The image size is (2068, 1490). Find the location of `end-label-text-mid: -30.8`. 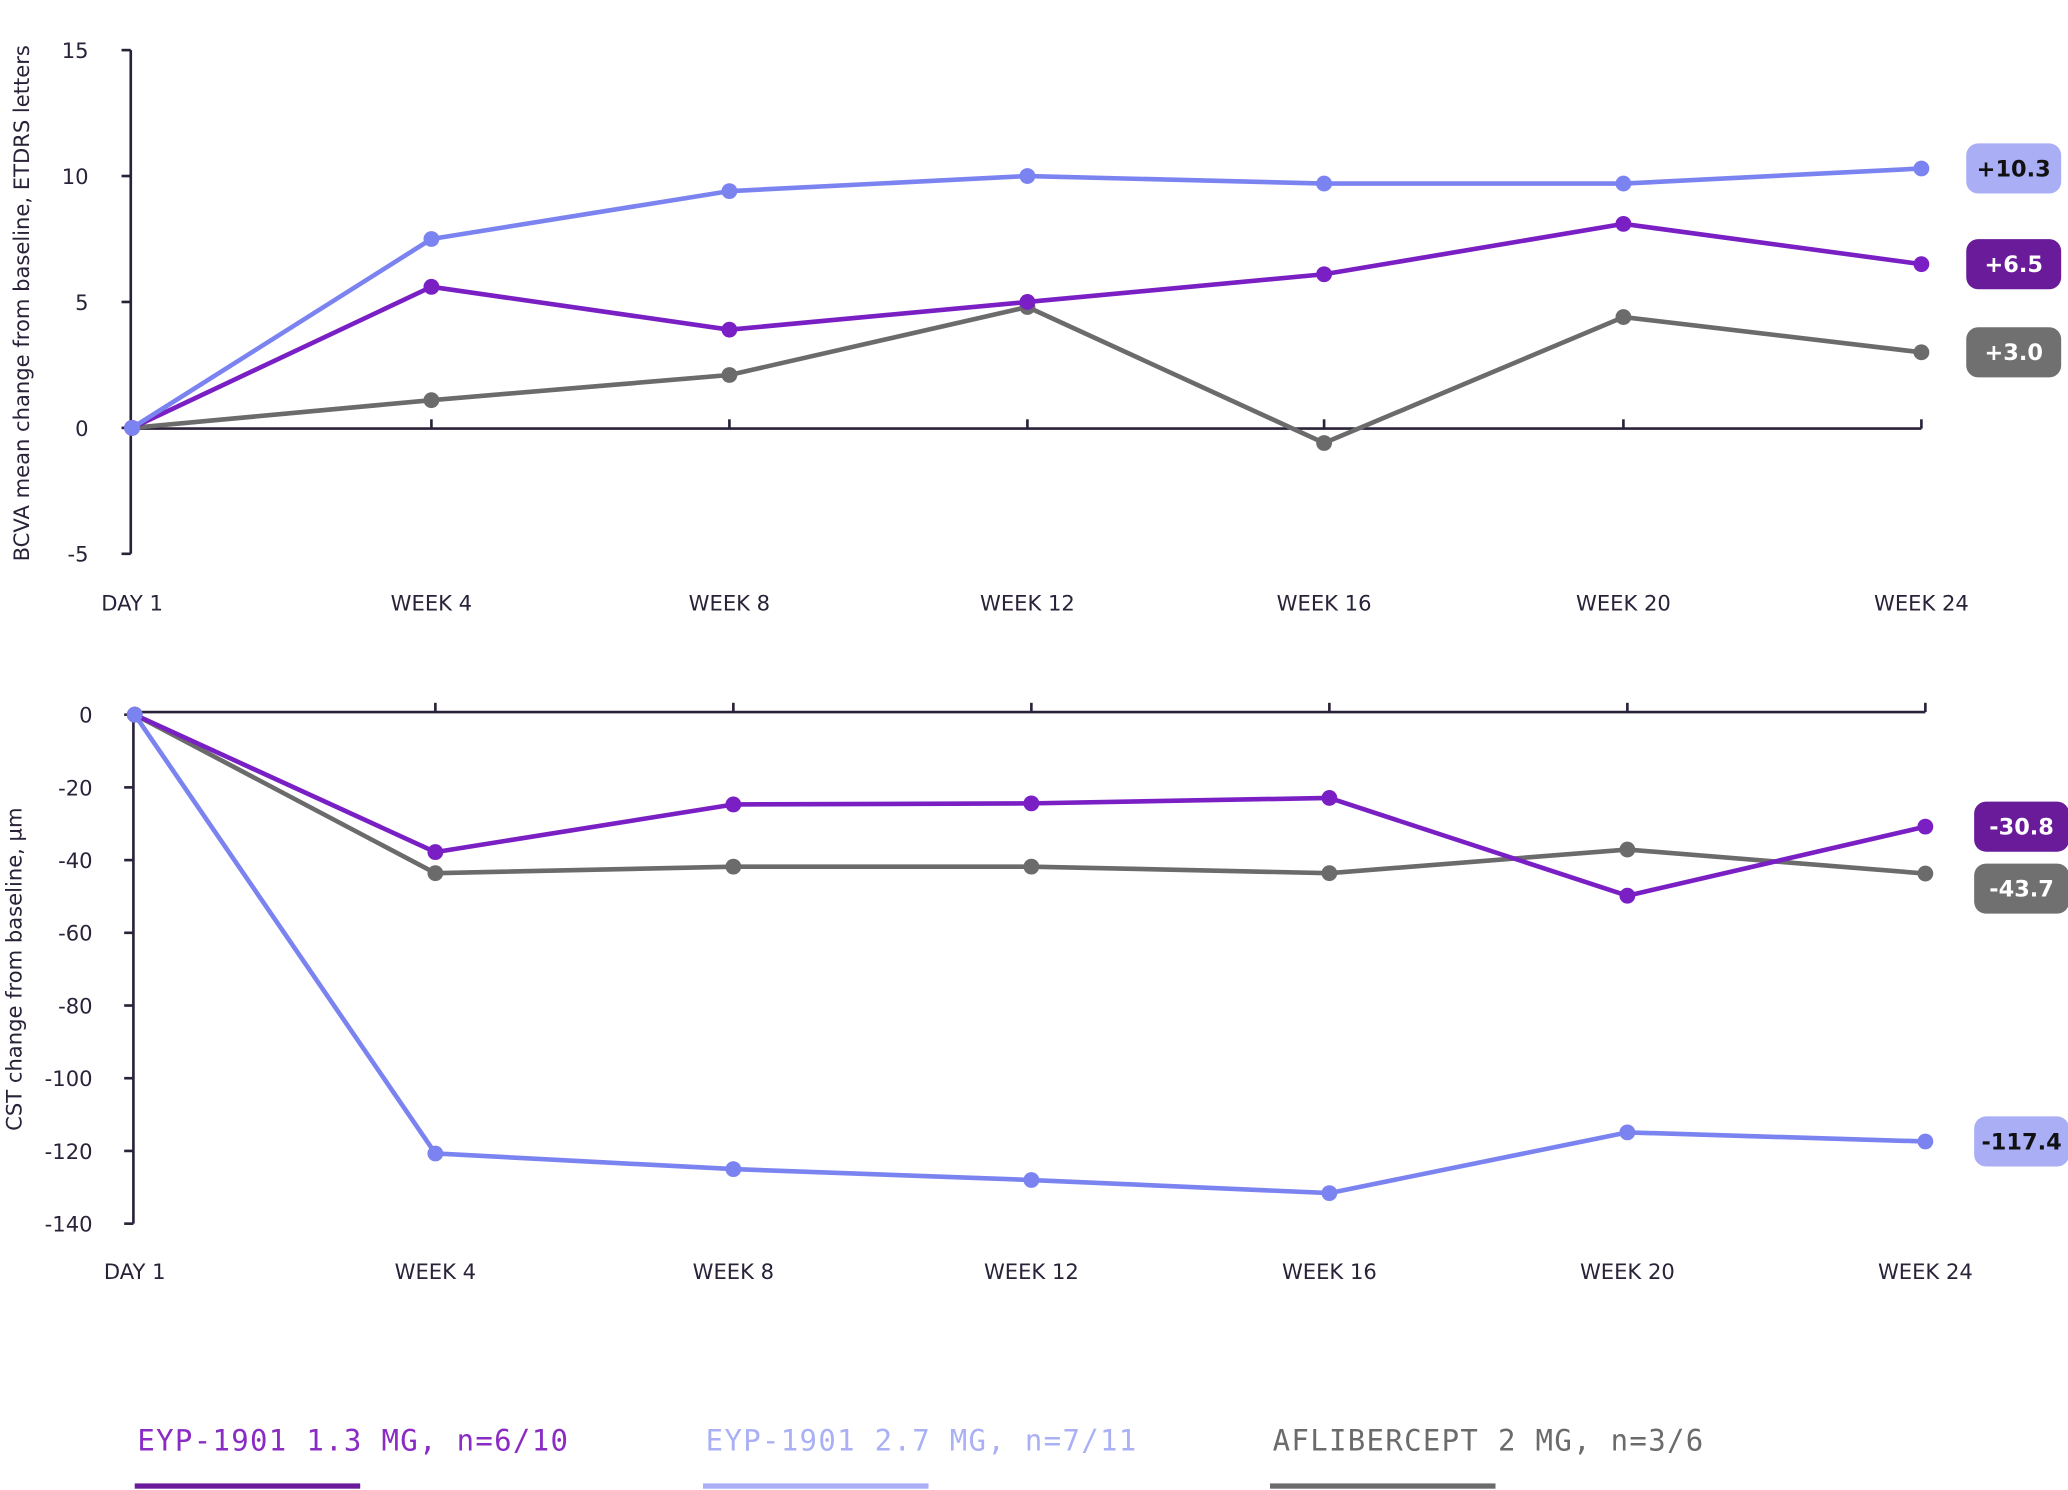

end-label-text-mid: -30.8 is located at coordinates (2021, 828).